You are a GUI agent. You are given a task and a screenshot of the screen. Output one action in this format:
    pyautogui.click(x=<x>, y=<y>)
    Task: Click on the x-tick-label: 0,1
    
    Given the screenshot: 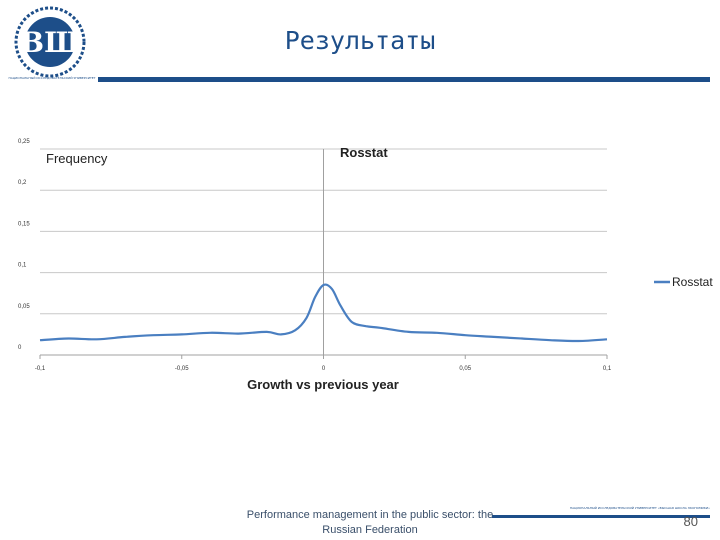 What is the action you would take?
    pyautogui.click(x=607, y=369)
    